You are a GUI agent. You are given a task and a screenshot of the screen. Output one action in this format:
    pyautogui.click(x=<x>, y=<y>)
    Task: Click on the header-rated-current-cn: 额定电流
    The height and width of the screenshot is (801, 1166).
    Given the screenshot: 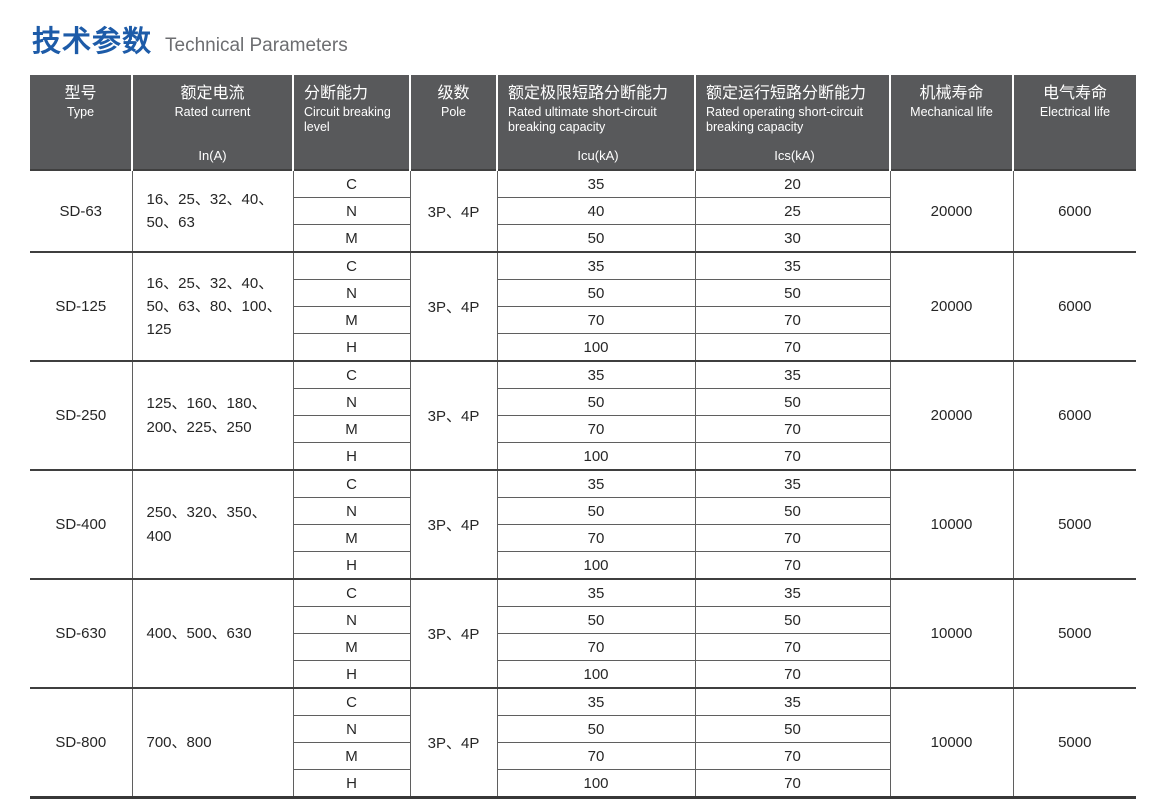 What is the action you would take?
    pyautogui.click(x=212, y=93)
    